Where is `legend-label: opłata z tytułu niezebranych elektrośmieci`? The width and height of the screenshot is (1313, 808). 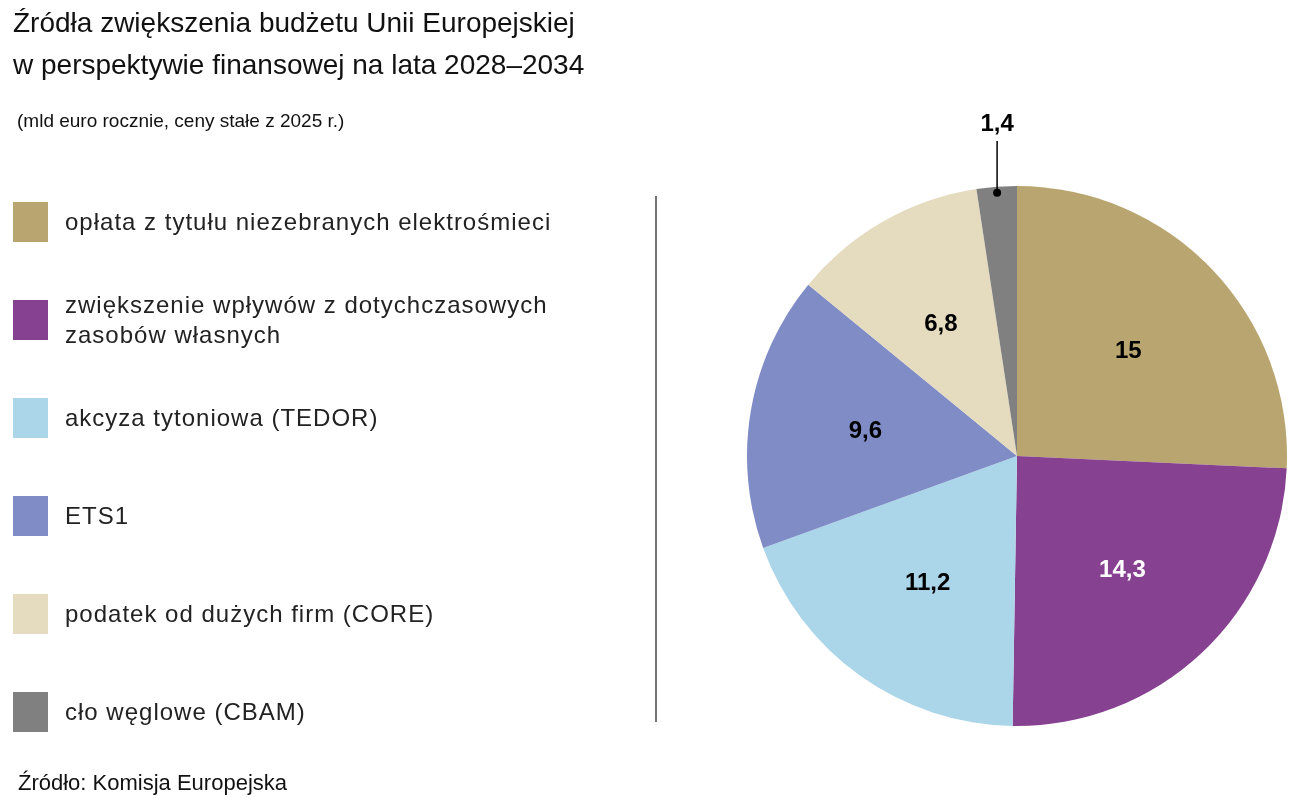
legend-label: opłata z tytułu niezebranych elektrośmieci is located at coordinates (308, 222).